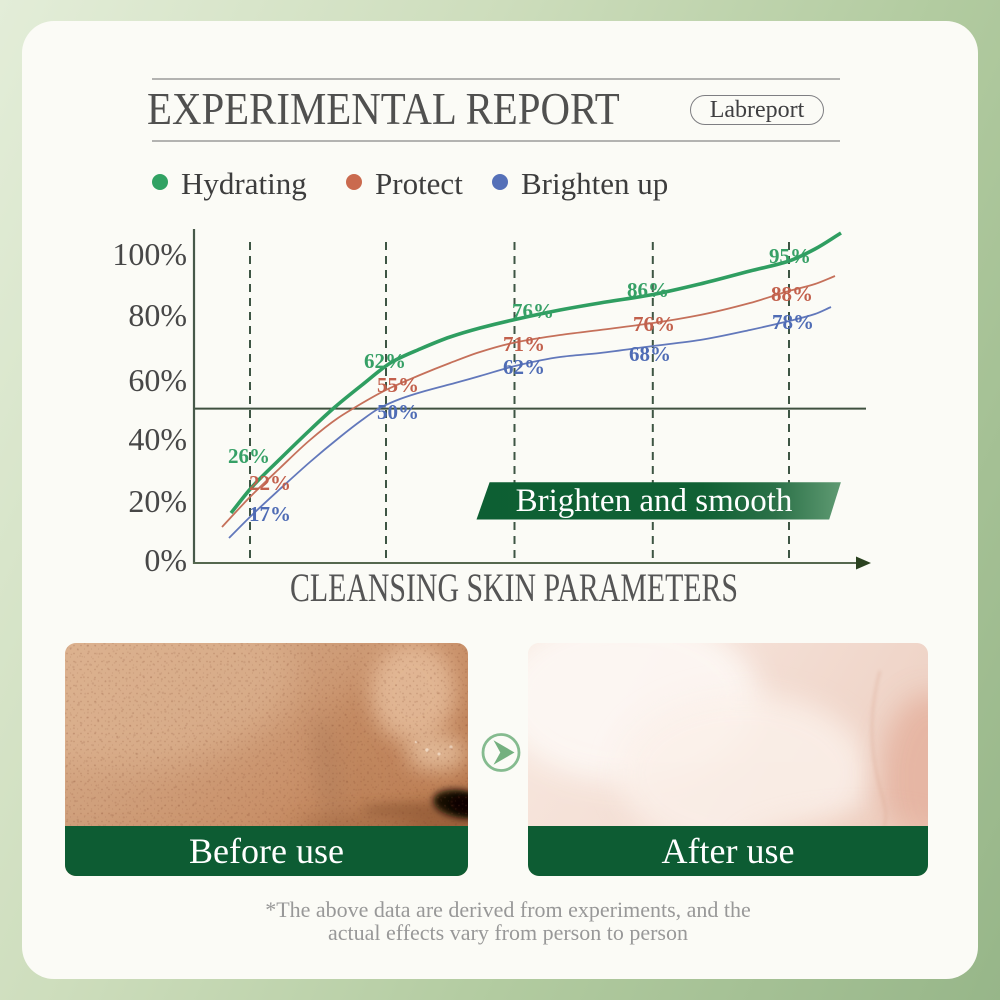 The height and width of the screenshot is (1000, 1000). I want to click on svg-text: Brighten and smooth, so click(654, 501).